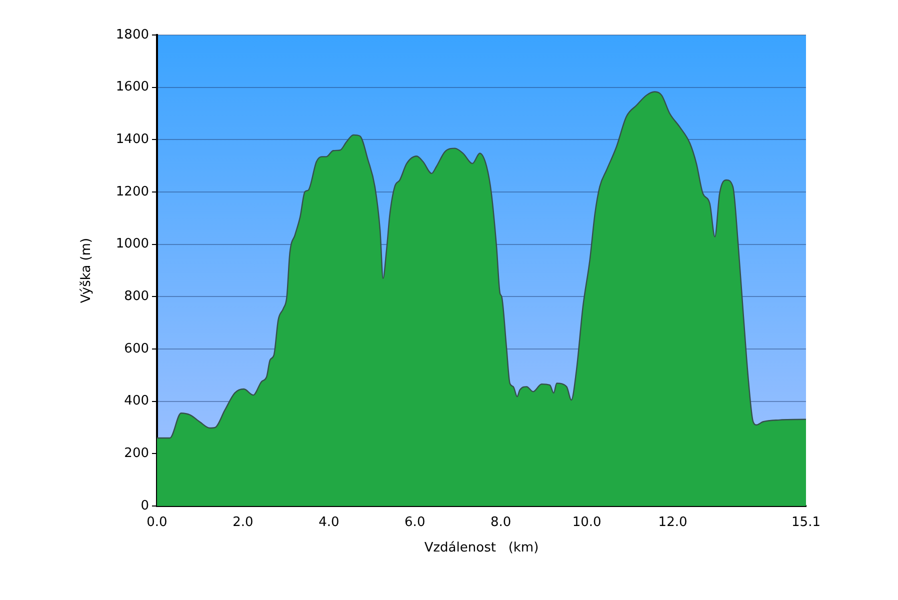 This screenshot has width=898, height=600. Describe the element at coordinates (86, 271) in the screenshot. I see `y-axis-title: Výška (m)` at that location.